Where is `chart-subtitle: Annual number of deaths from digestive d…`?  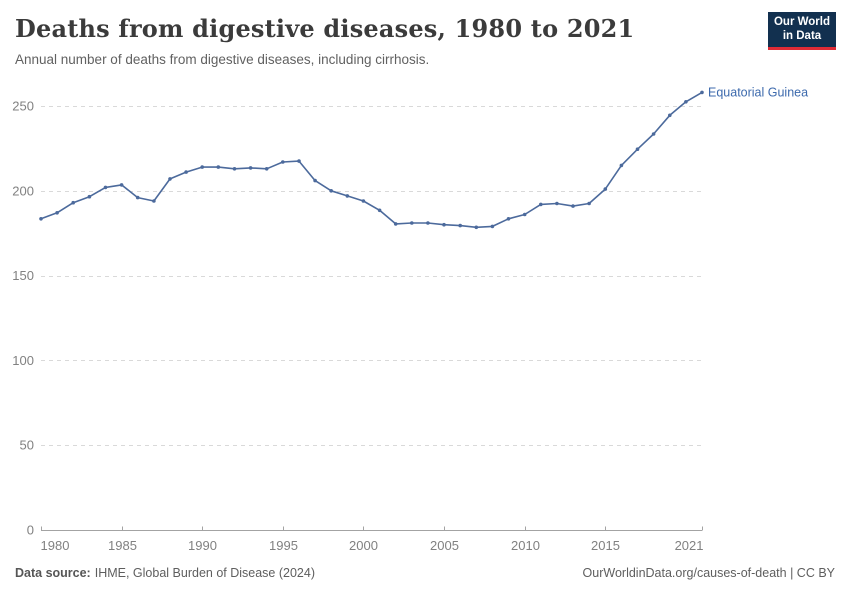 chart-subtitle: Annual number of deaths from digestive d… is located at coordinates (222, 59).